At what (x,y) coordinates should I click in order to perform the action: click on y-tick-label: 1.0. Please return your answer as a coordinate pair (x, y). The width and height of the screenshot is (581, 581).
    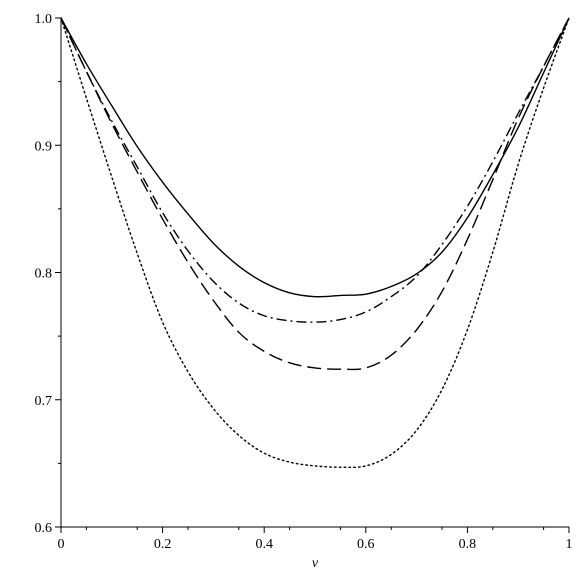
    Looking at the image, I should click on (44, 19).